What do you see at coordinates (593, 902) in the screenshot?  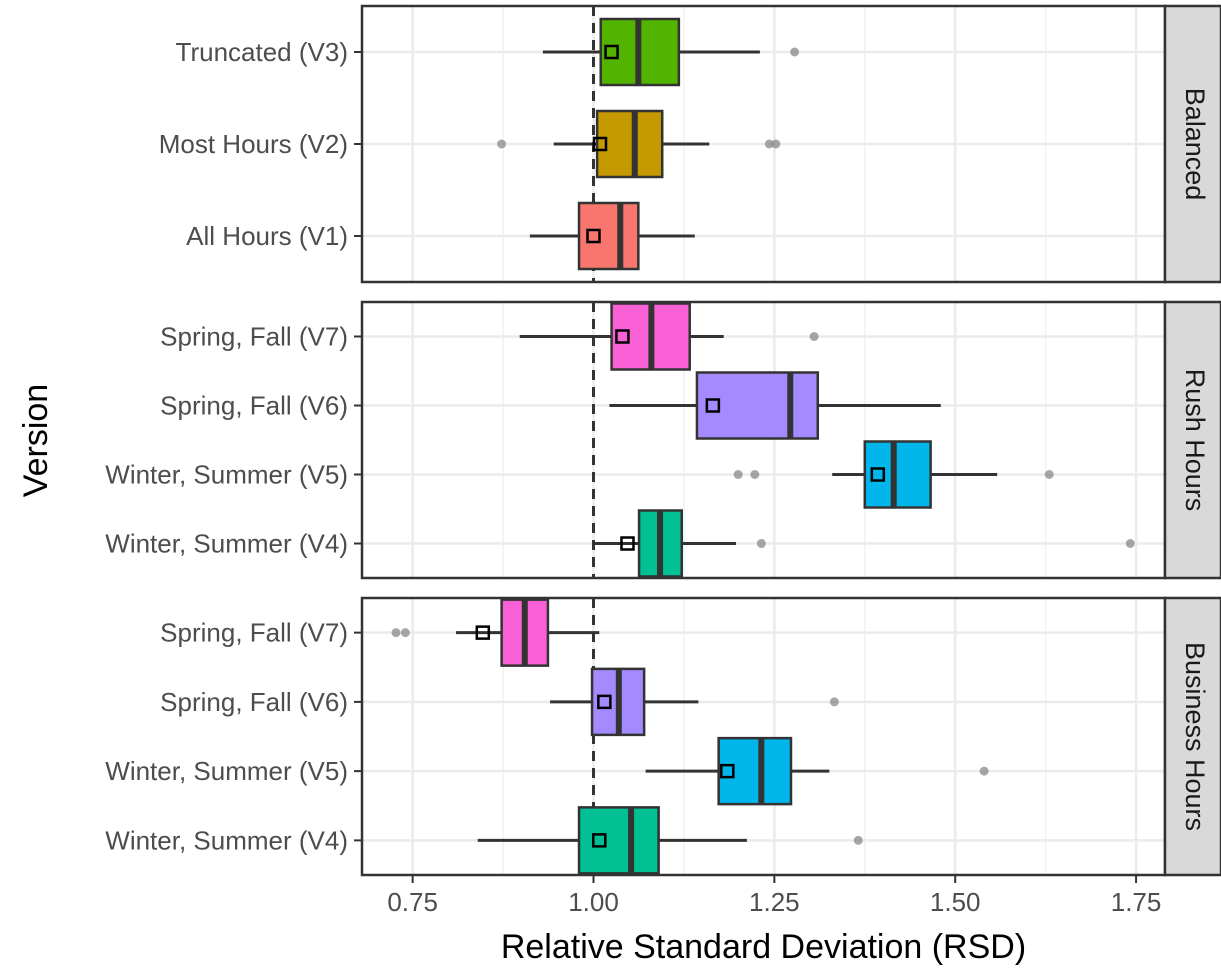 I see `x-tick-label: 1.00` at bounding box center [593, 902].